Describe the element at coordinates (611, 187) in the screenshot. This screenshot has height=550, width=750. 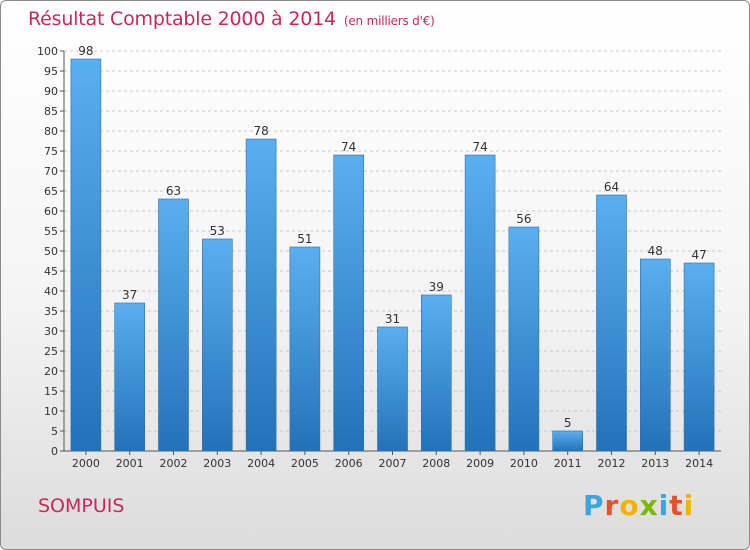
I see `data-label: 64` at that location.